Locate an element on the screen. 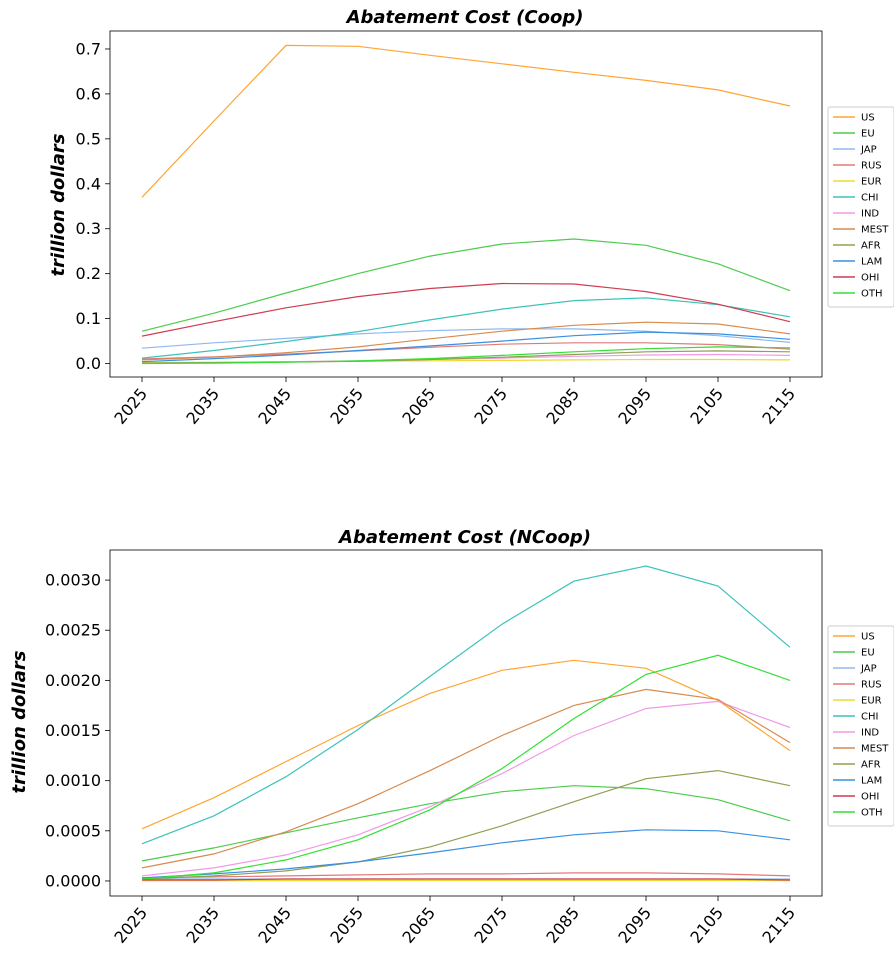 The height and width of the screenshot is (955, 894). series-line-afr is located at coordinates (466, 824).